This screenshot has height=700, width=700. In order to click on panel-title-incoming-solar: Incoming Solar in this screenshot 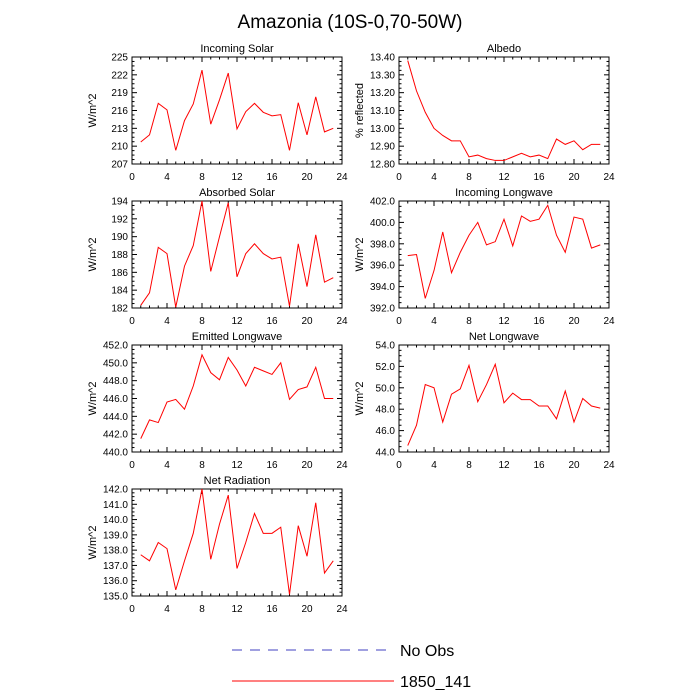, I will do `click(237, 49)`.